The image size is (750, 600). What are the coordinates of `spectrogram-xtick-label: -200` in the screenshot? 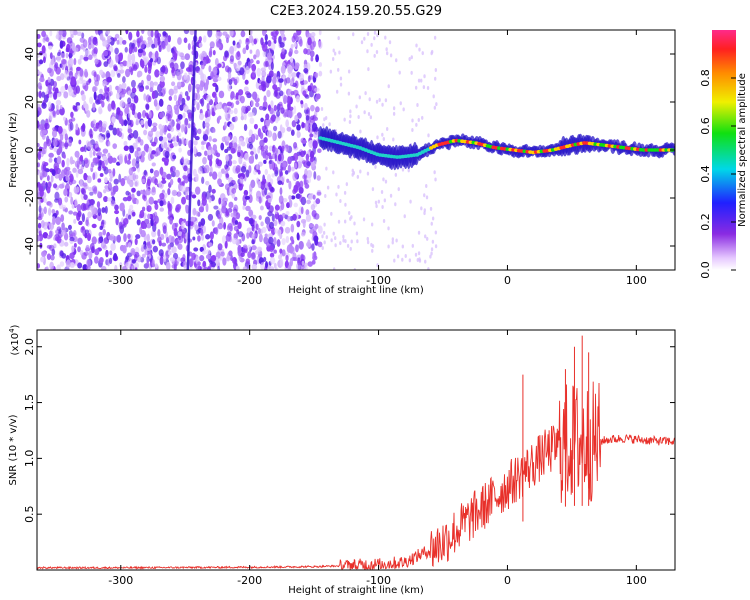 It's located at (249, 280).